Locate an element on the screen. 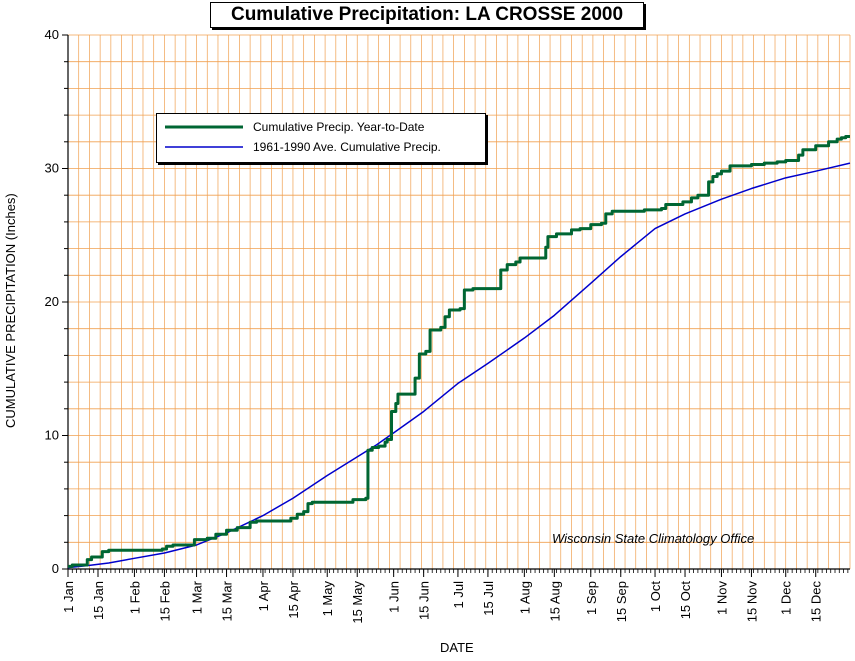  x-tick-label: 15 Jul is located at coordinates (488, 598).